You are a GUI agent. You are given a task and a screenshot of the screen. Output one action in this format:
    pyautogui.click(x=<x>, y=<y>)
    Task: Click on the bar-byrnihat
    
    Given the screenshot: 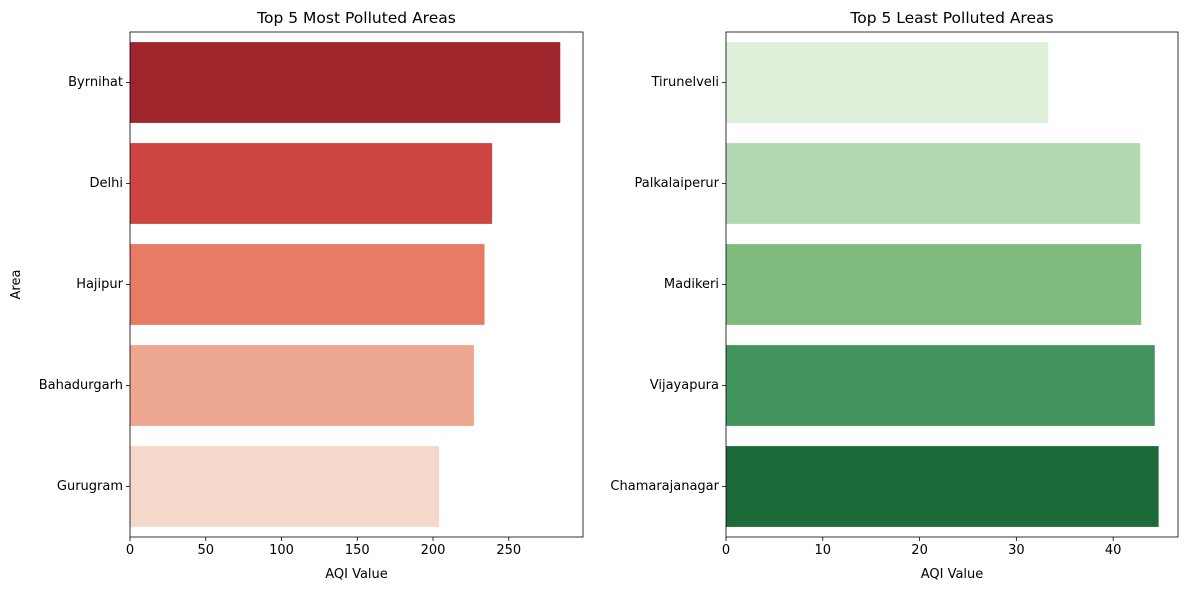 What is the action you would take?
    pyautogui.click(x=345, y=82)
    